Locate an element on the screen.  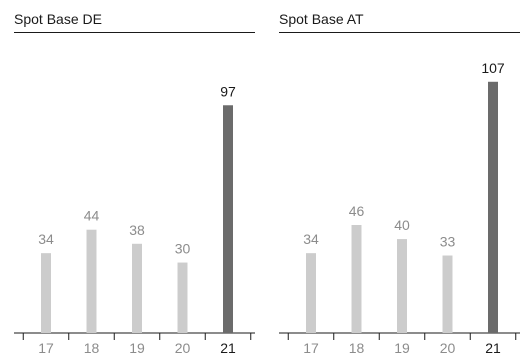
data-label-18: 44 is located at coordinates (92, 216).